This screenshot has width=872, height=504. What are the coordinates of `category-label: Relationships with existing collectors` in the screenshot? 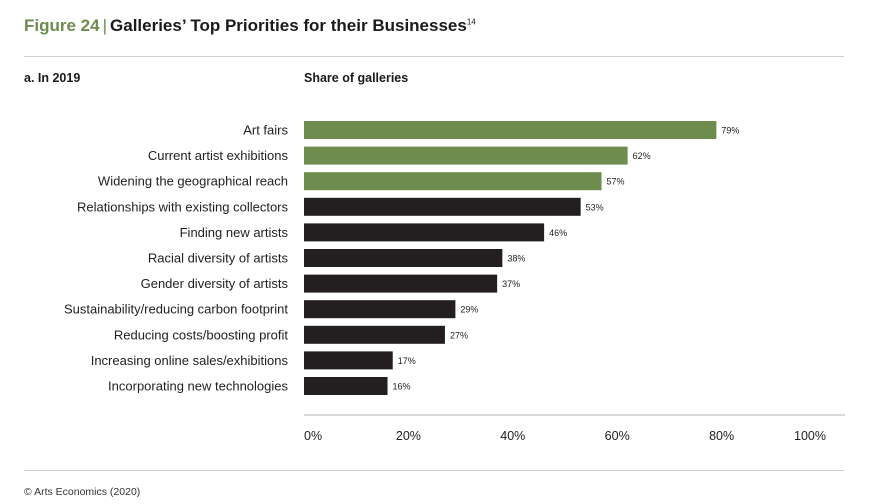 It's located at (182, 206).